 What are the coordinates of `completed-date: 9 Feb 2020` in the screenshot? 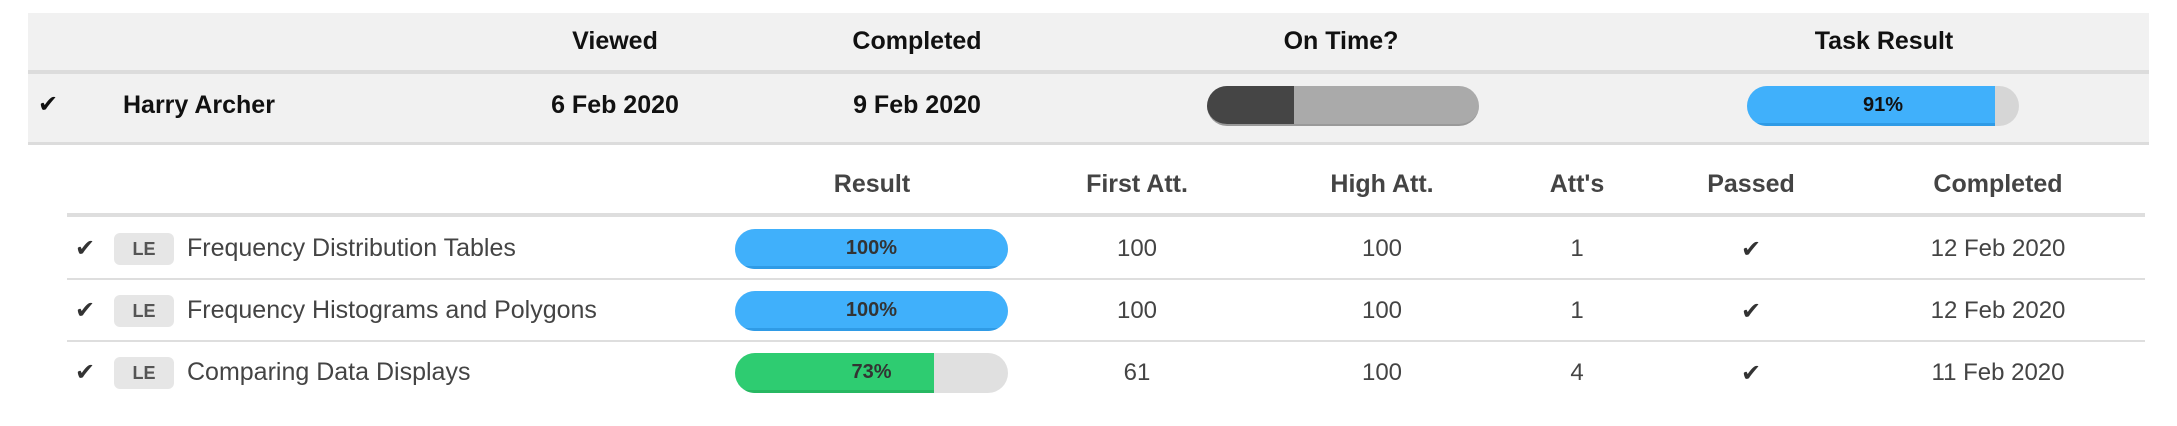 It's located at (917, 105).